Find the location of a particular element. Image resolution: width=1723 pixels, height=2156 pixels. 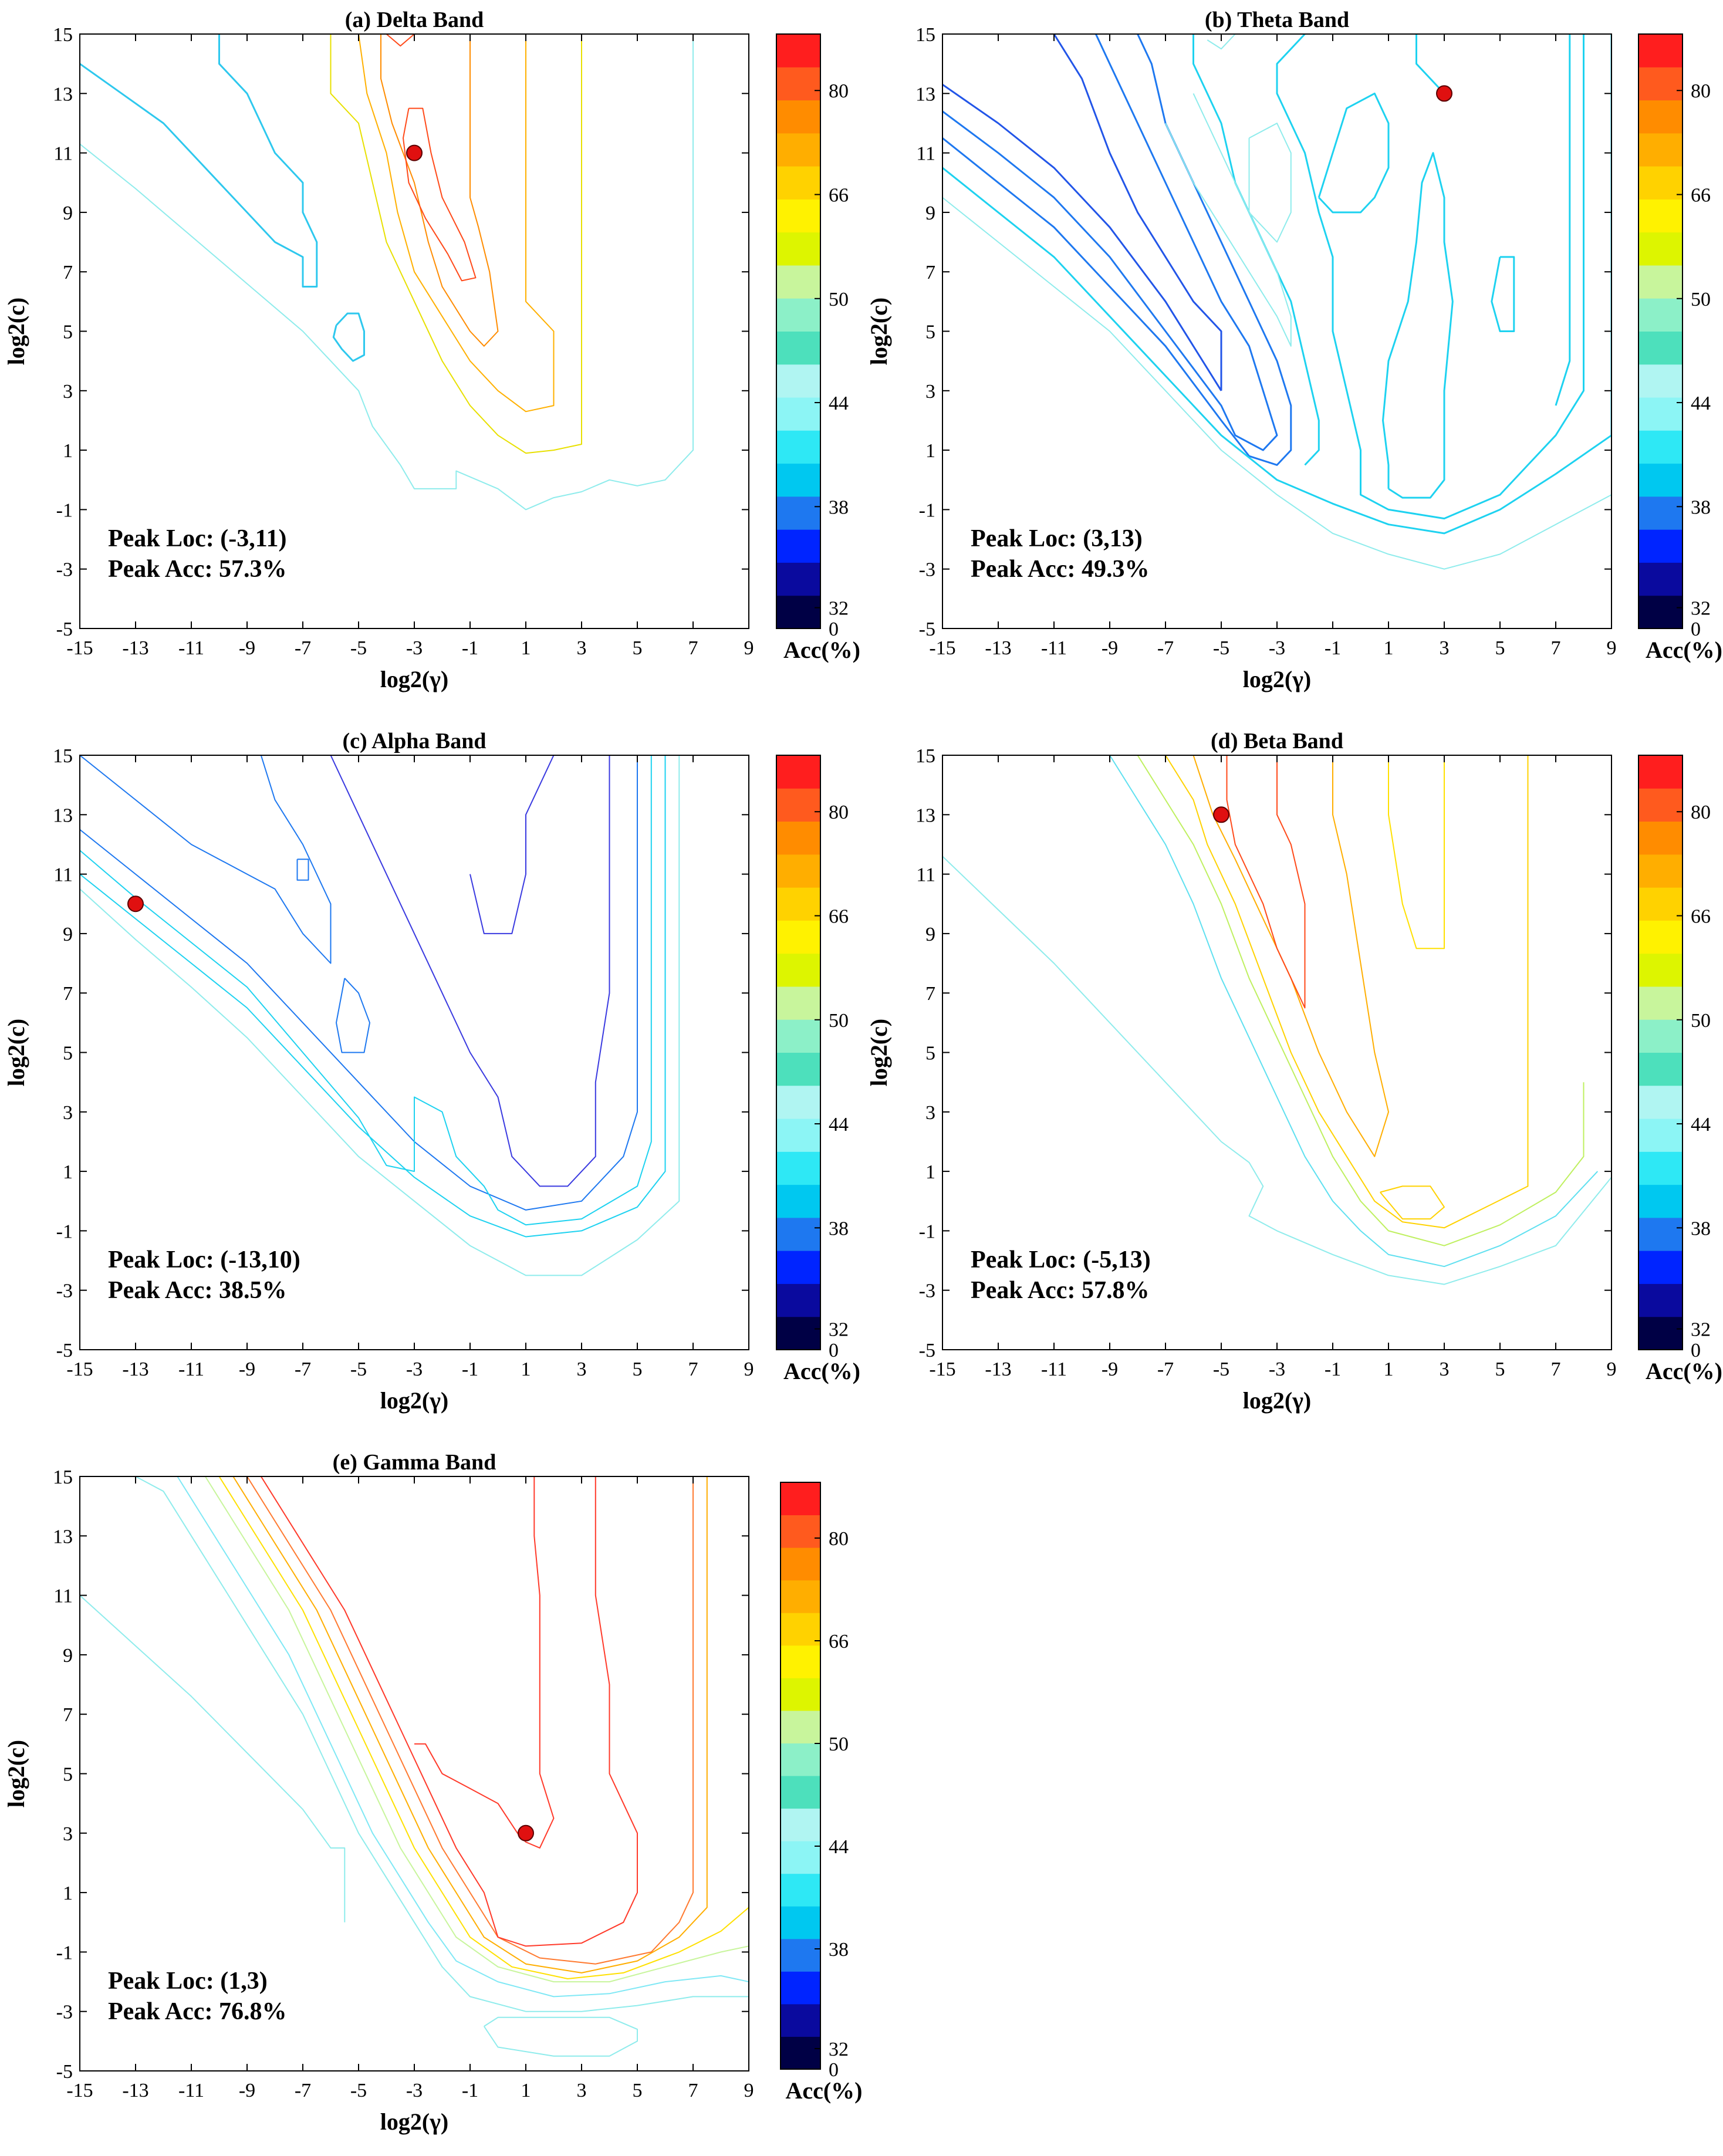

y-tick-label: 13 is located at coordinates (925, 815).